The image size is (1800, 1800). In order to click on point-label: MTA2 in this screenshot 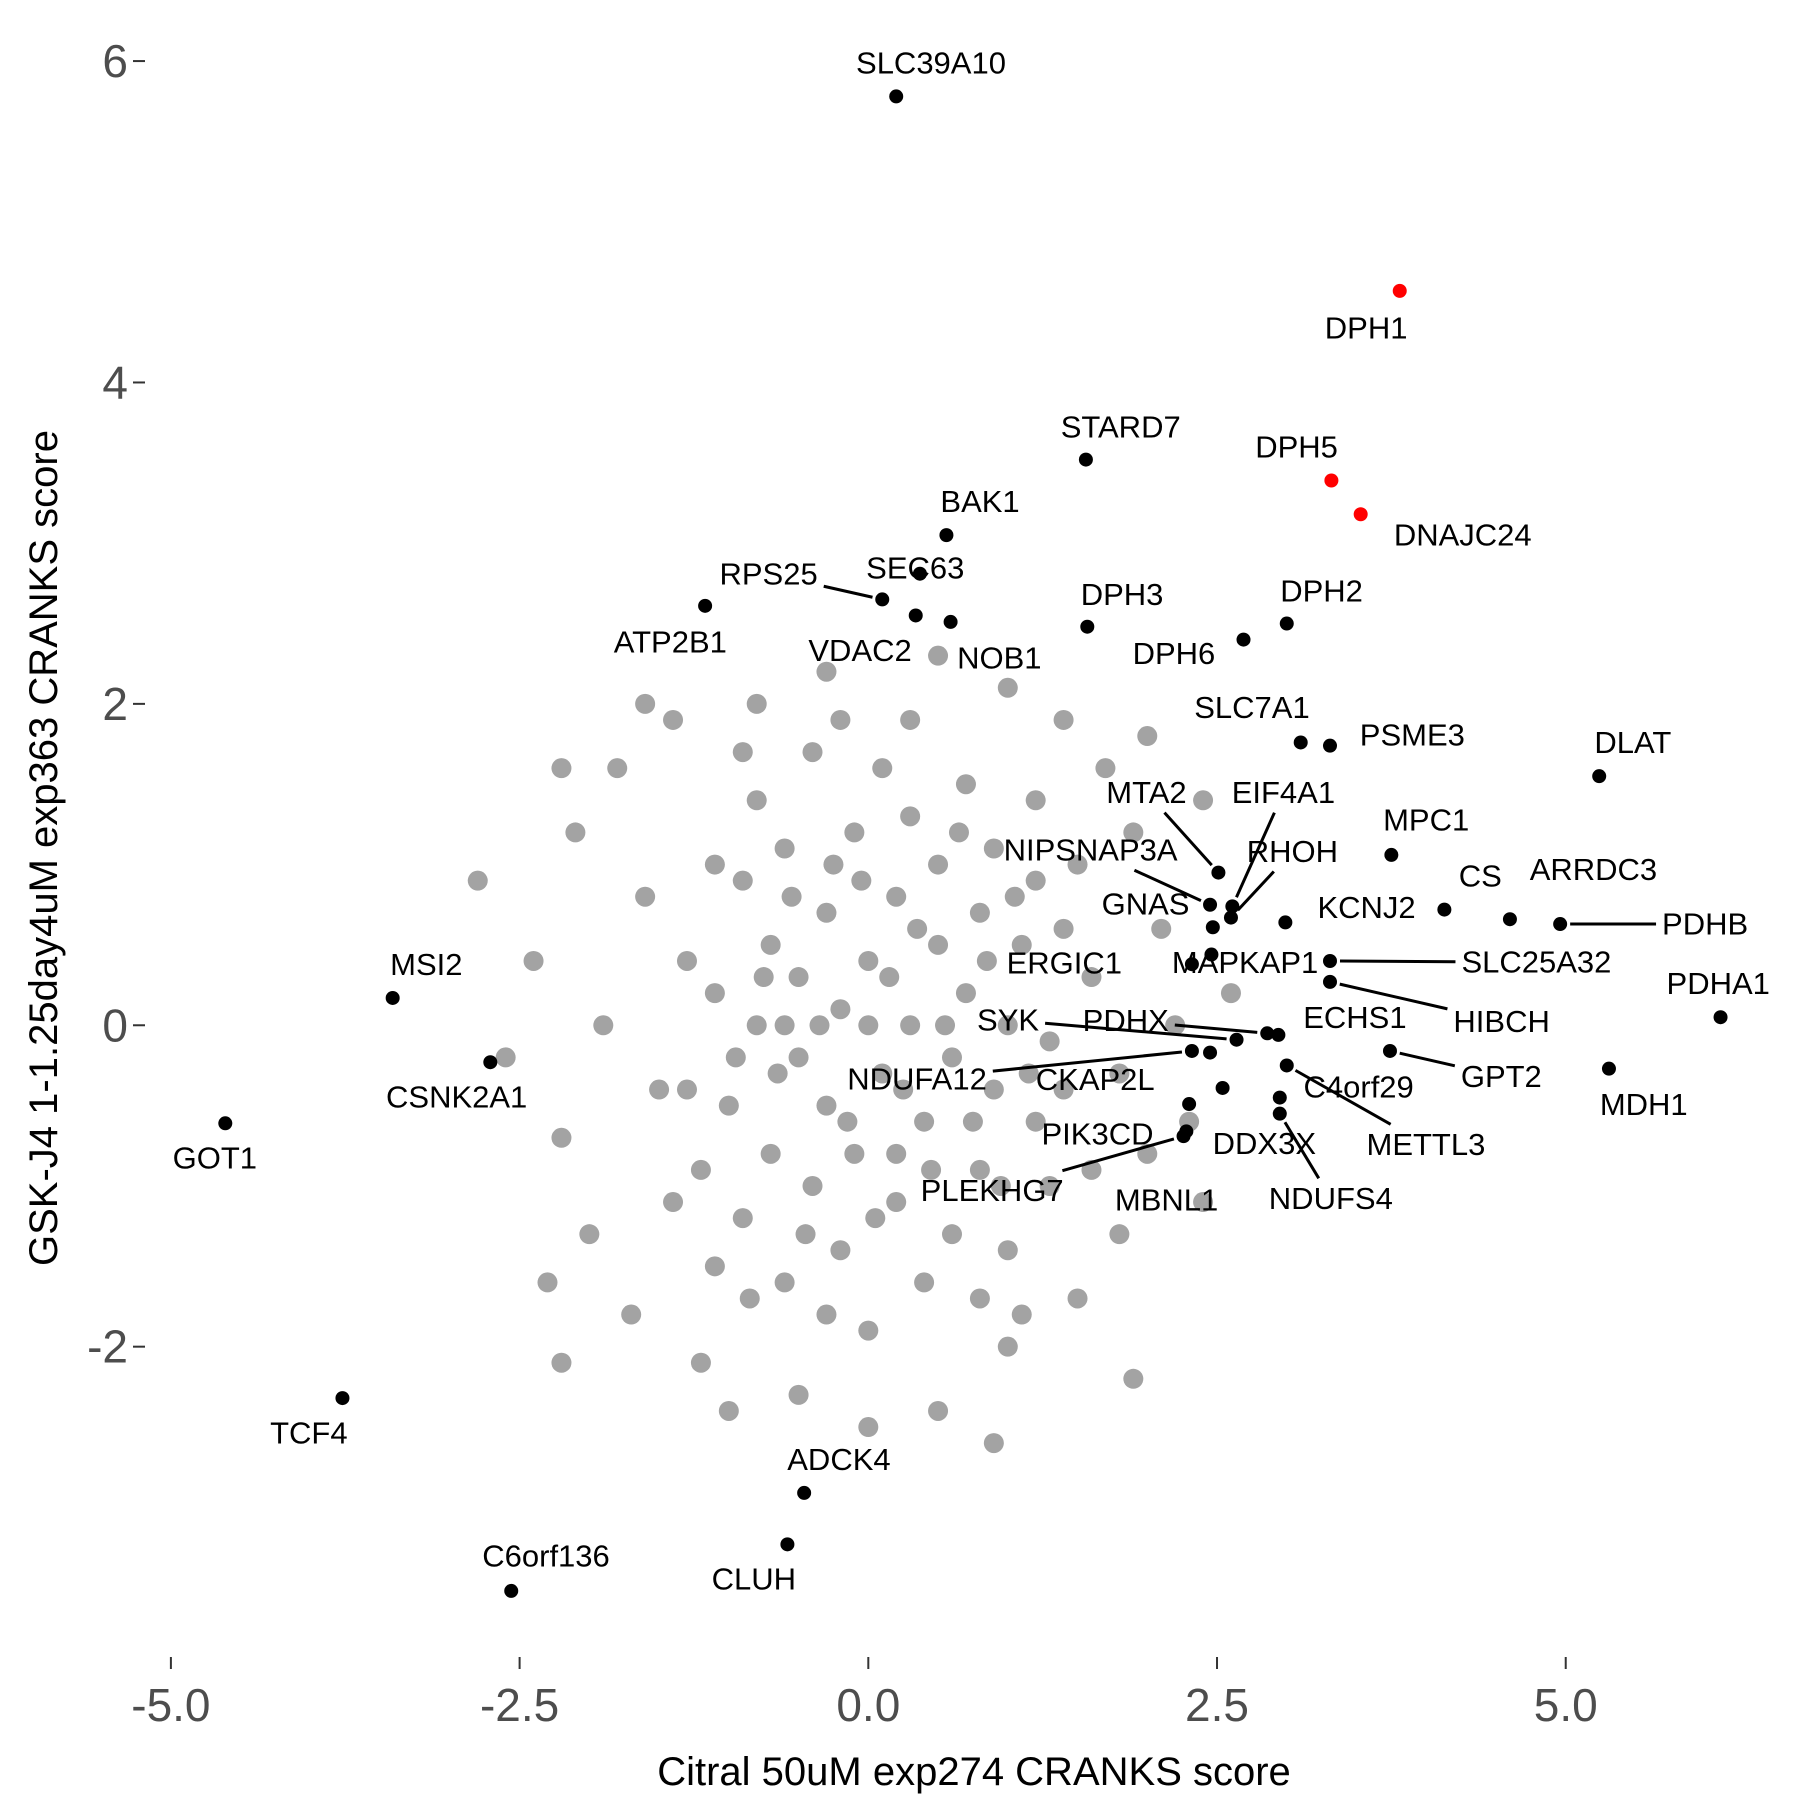, I will do `click(1146, 792)`.